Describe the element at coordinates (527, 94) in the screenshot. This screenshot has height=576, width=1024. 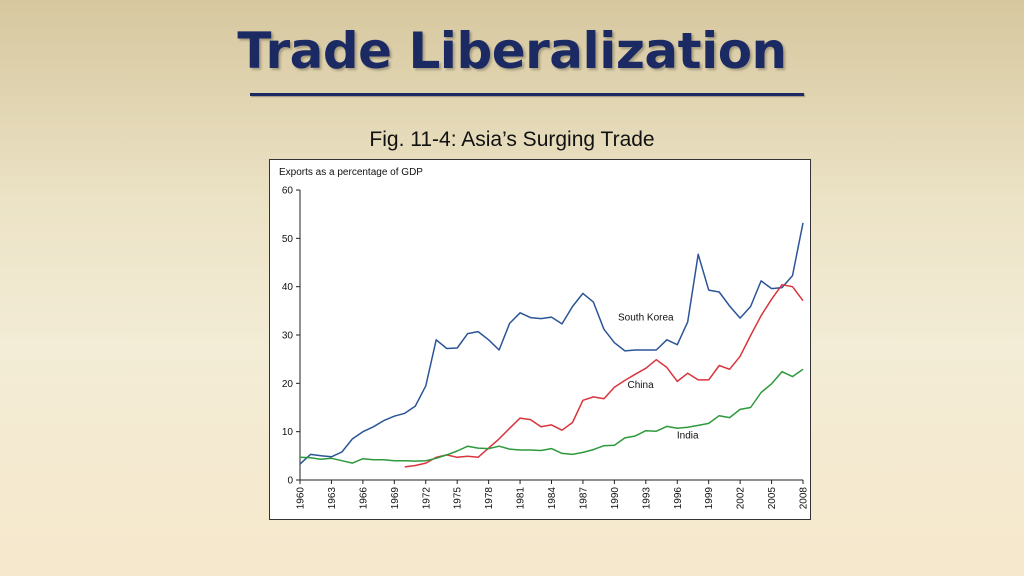
I see `title-underline` at that location.